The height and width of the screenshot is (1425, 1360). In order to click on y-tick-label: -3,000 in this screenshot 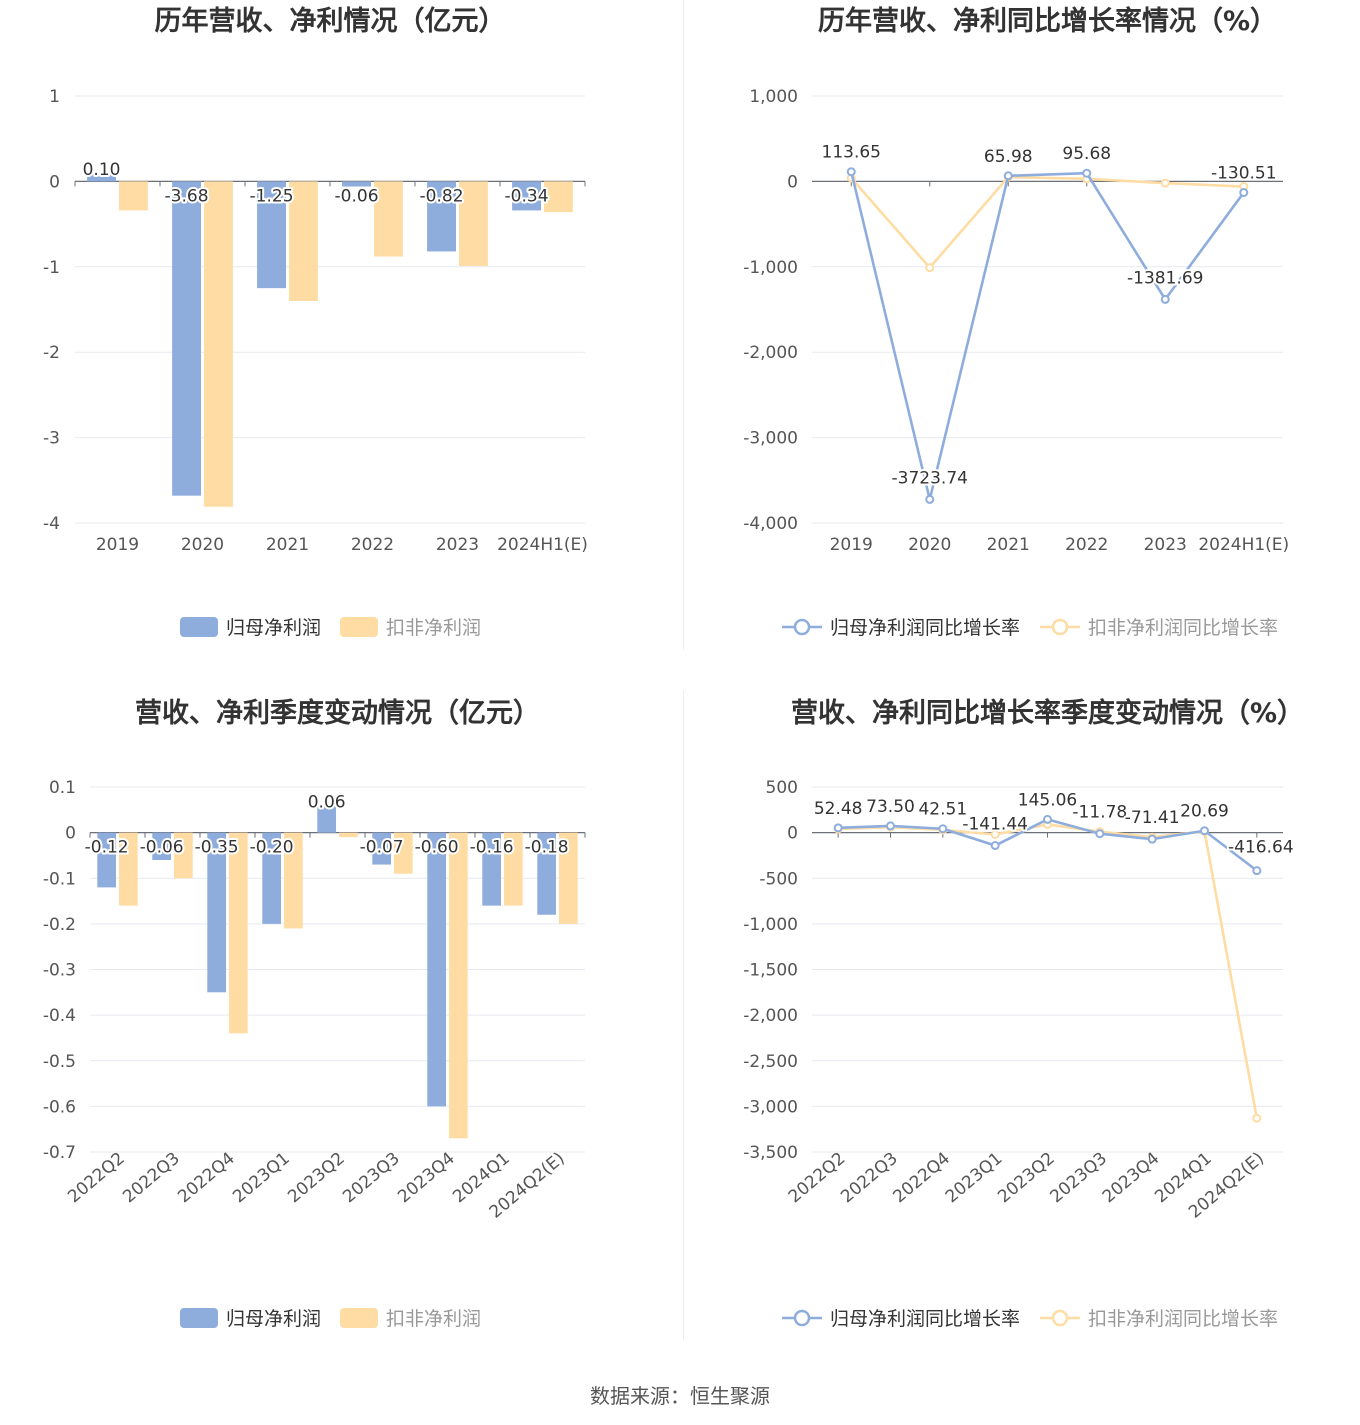, I will do `click(770, 1107)`.